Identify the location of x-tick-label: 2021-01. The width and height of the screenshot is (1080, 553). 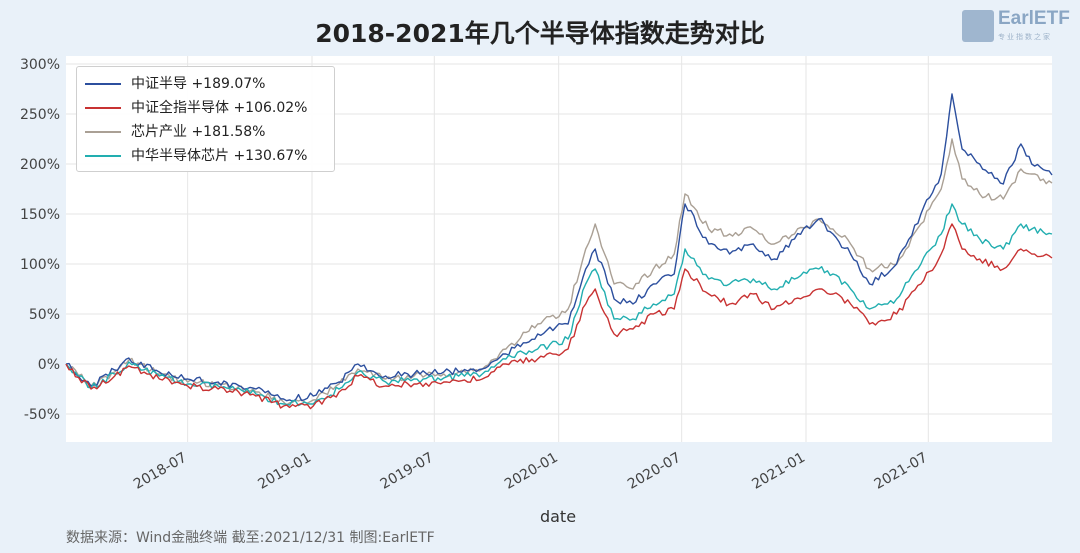
(778, 471).